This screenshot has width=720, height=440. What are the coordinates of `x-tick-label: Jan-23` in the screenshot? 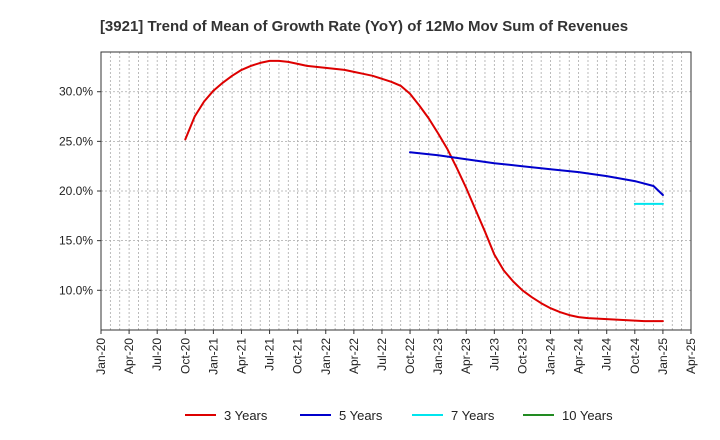 It's located at (438, 356).